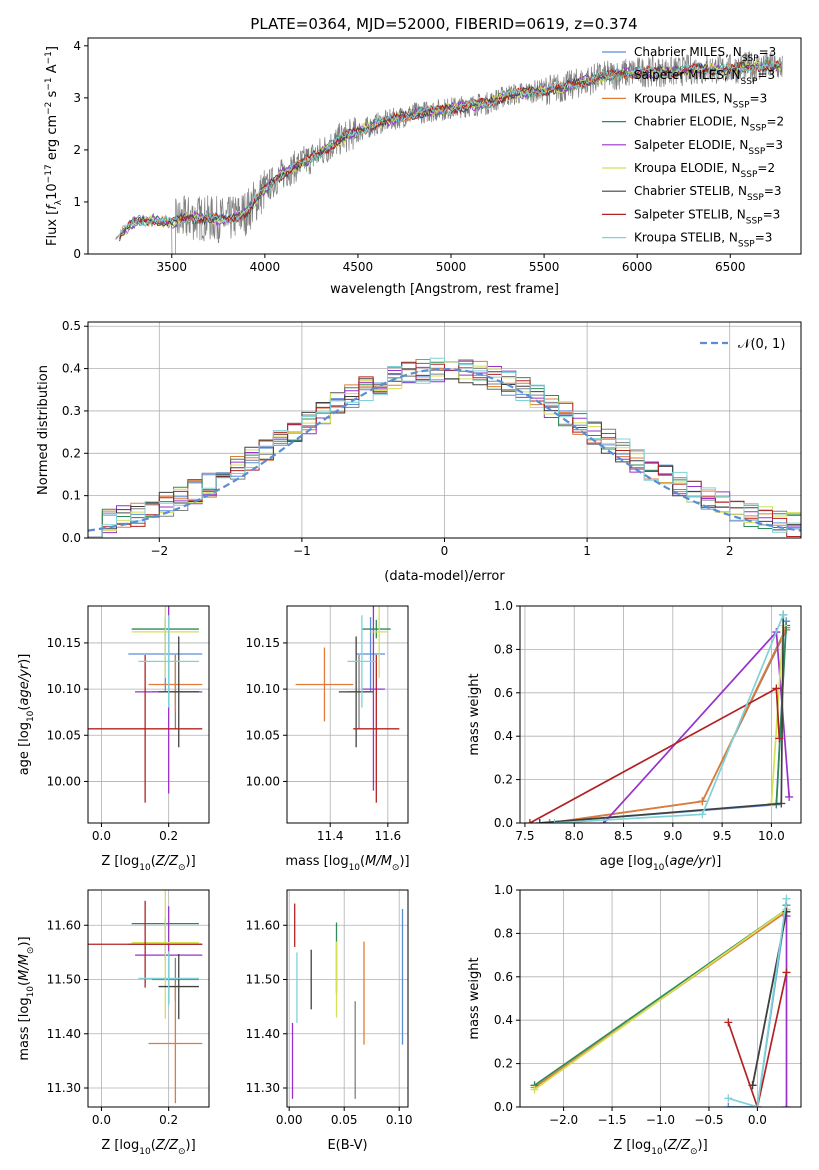  What do you see at coordinates (77, 254) in the screenshot?
I see `y-tick-label: 0` at bounding box center [77, 254].